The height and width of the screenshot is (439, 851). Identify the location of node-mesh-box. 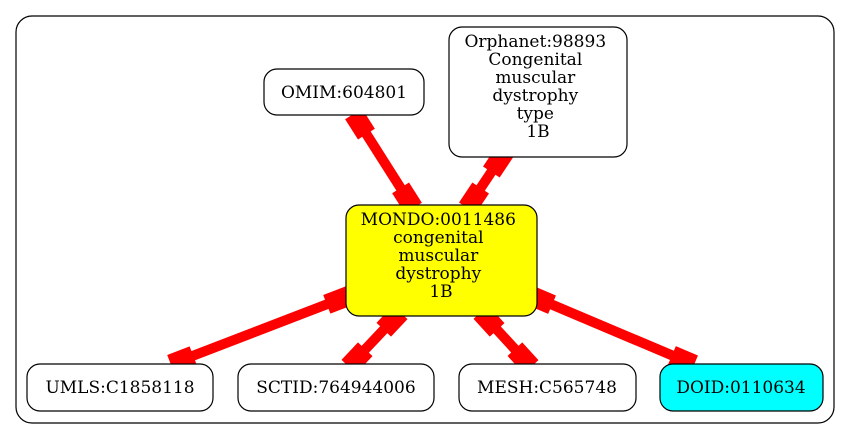
(547, 387).